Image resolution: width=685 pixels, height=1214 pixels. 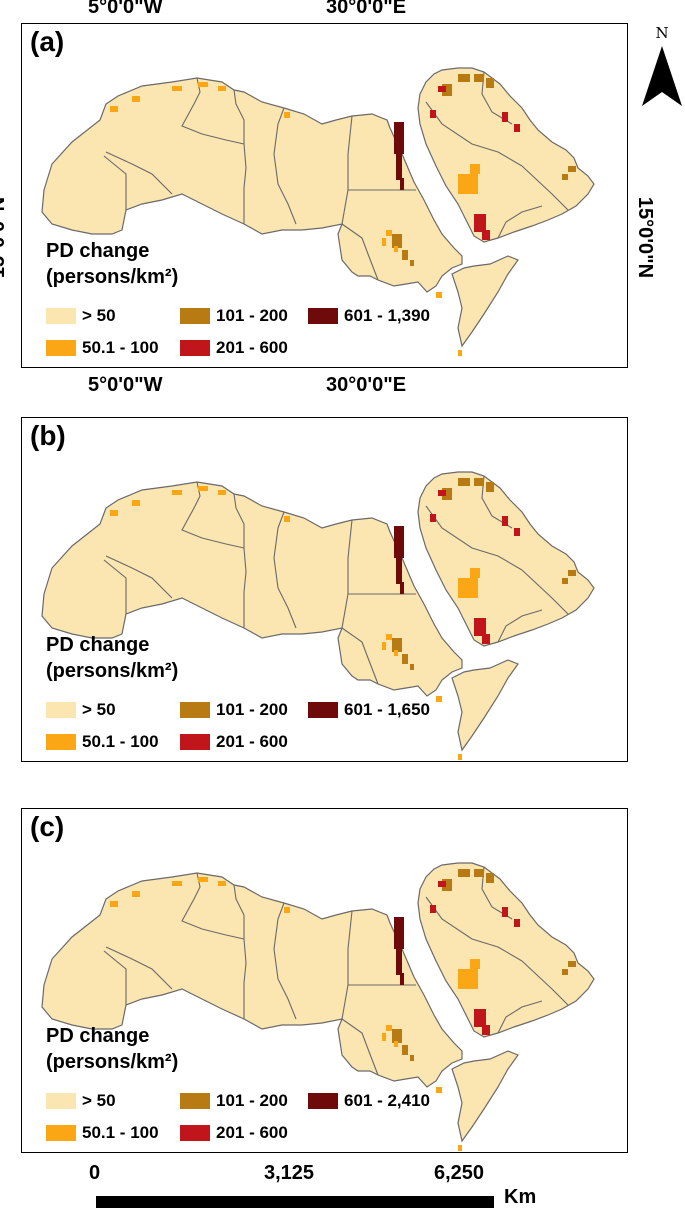 What do you see at coordinates (99, 315) in the screenshot?
I see `legend-text-a-1: > 50` at bounding box center [99, 315].